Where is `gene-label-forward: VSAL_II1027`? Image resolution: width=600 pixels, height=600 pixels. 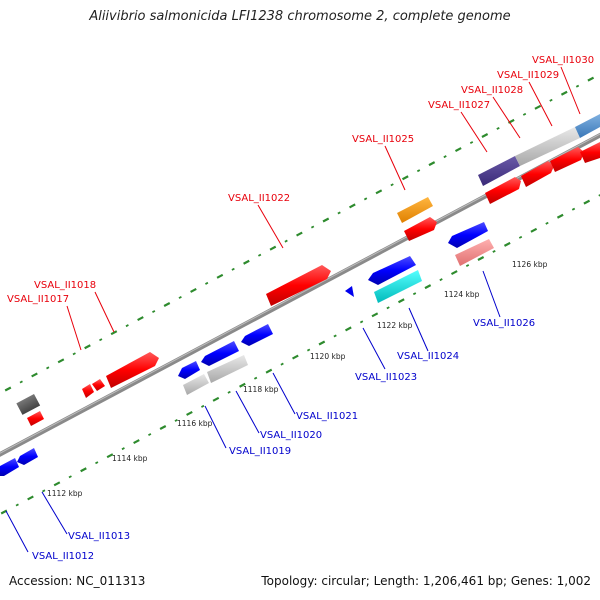 gene-label-forward: VSAL_II1027 is located at coordinates (459, 105).